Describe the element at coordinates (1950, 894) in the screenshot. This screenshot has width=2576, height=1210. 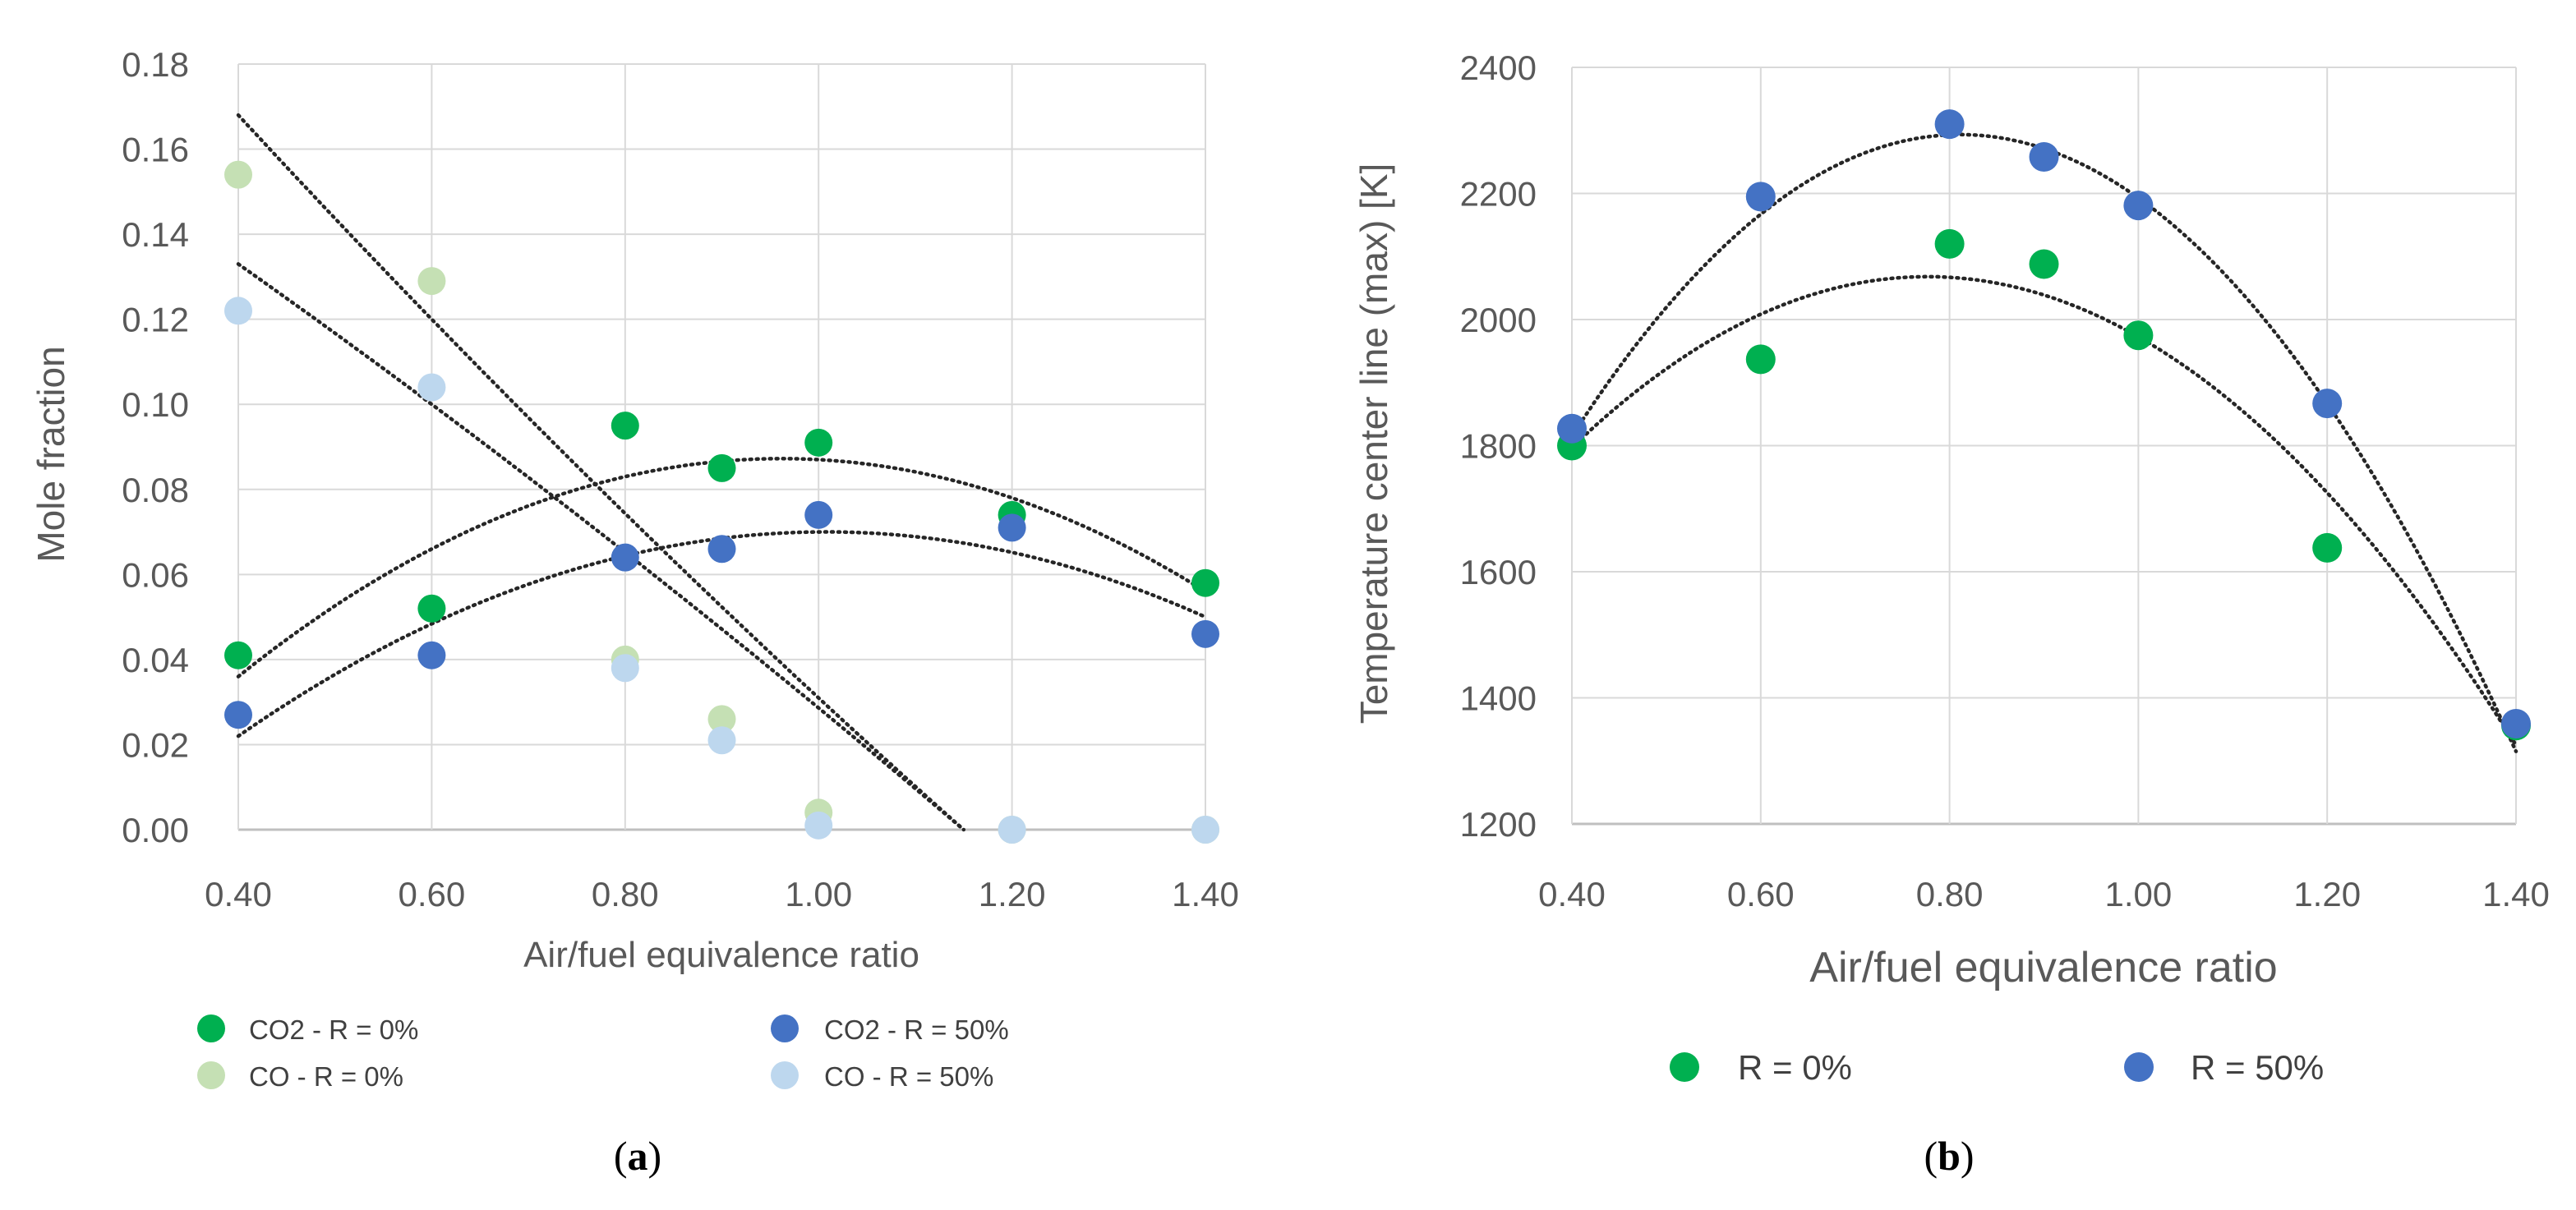
I see `panel-b-x-tick-label: 0.80` at that location.